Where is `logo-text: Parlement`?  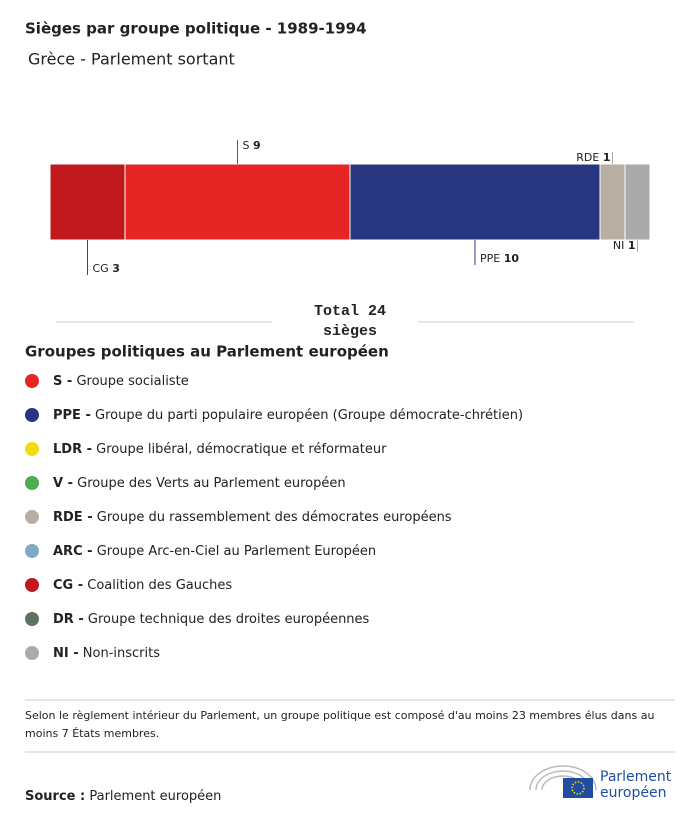
logo-text: Parlement is located at coordinates (636, 777).